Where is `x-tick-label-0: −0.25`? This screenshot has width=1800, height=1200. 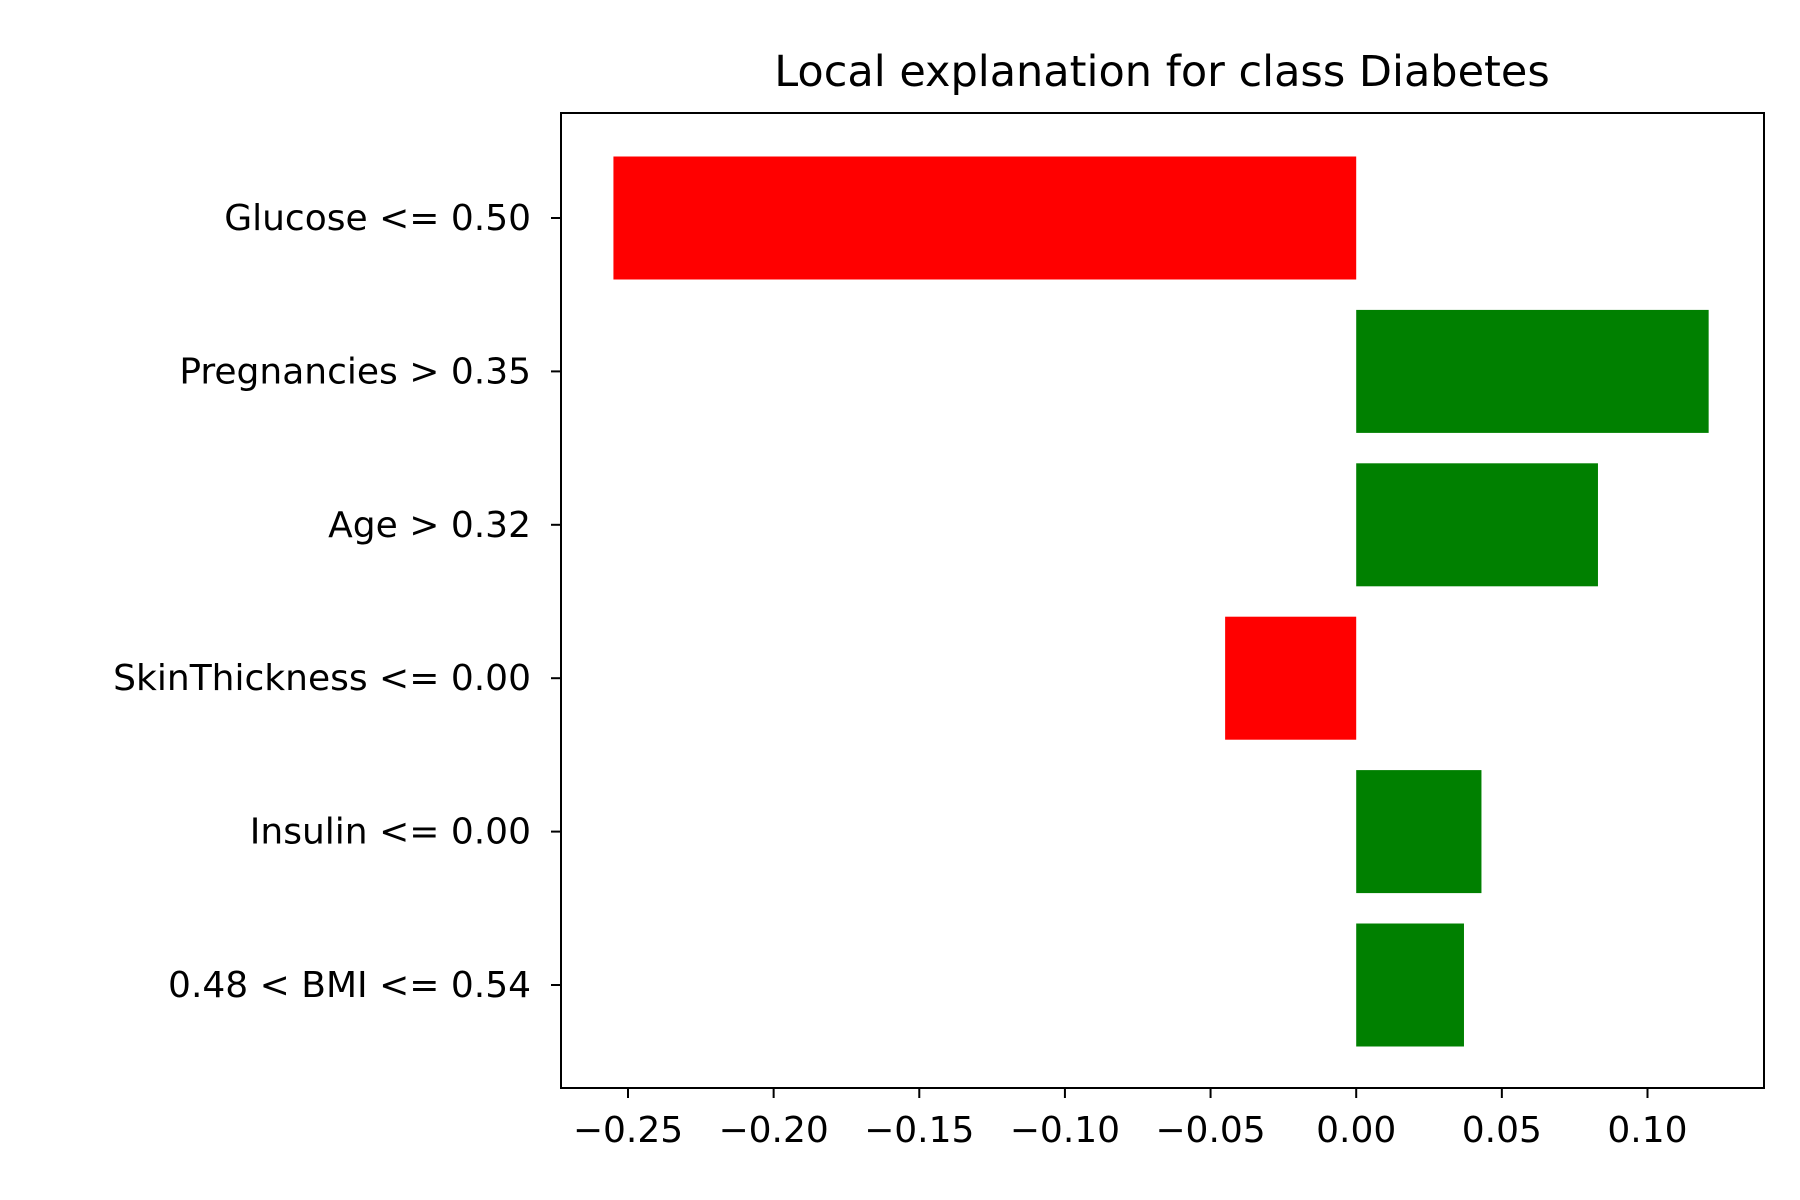 x-tick-label-0: −0.25 is located at coordinates (628, 1130).